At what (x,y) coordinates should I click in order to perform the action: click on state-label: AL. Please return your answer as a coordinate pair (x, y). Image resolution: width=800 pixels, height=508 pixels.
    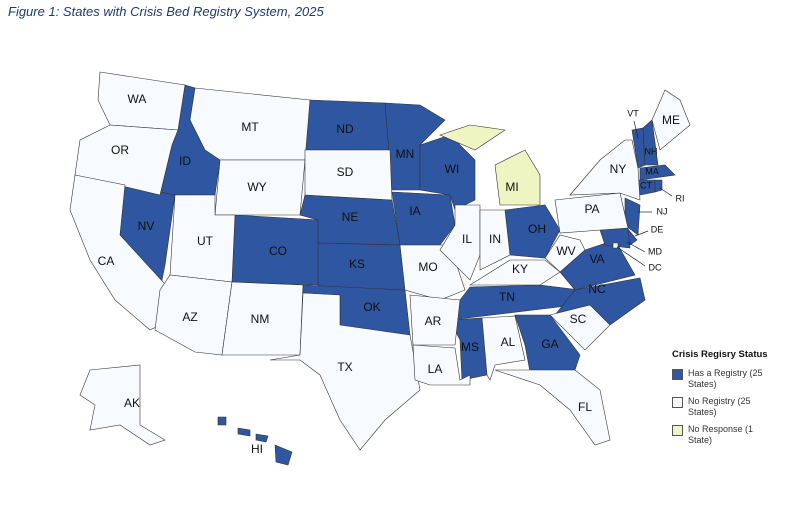
    Looking at the image, I should click on (508, 342).